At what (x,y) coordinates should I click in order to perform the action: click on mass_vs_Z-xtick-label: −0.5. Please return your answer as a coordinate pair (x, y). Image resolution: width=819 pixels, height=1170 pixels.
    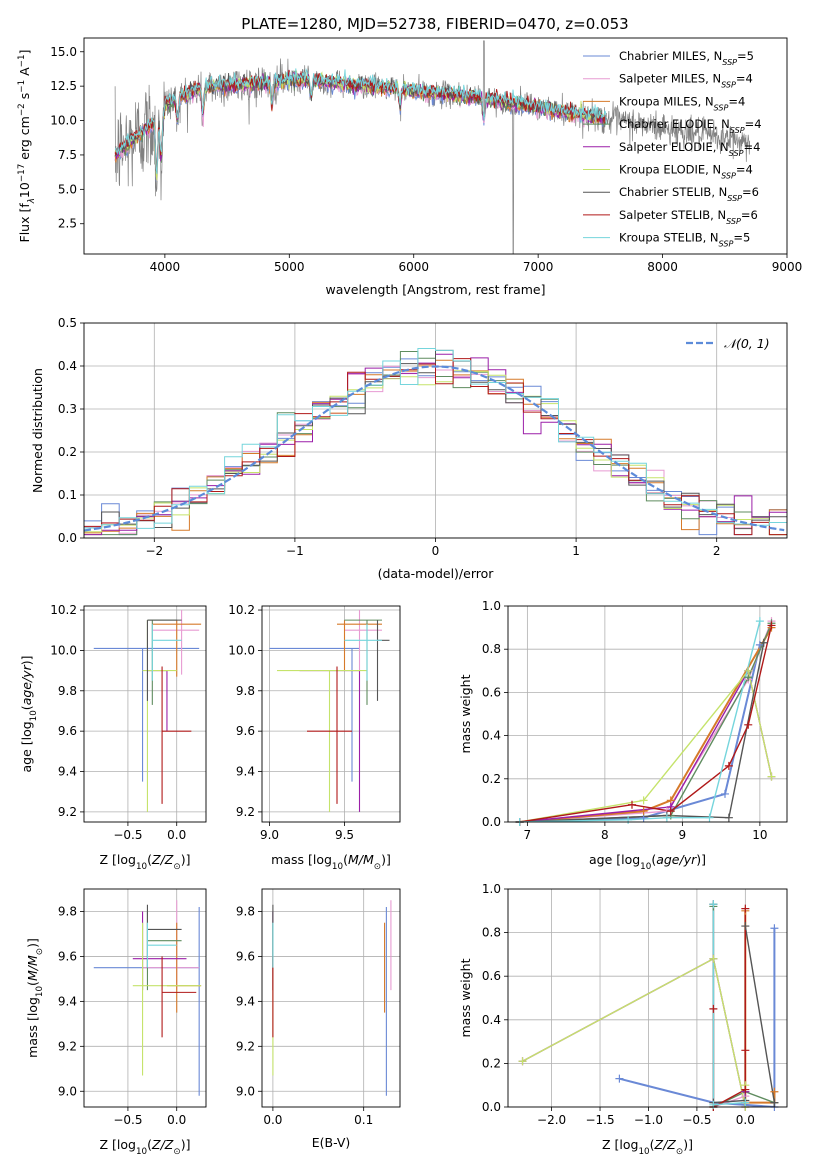
    Looking at the image, I should click on (127, 1120).